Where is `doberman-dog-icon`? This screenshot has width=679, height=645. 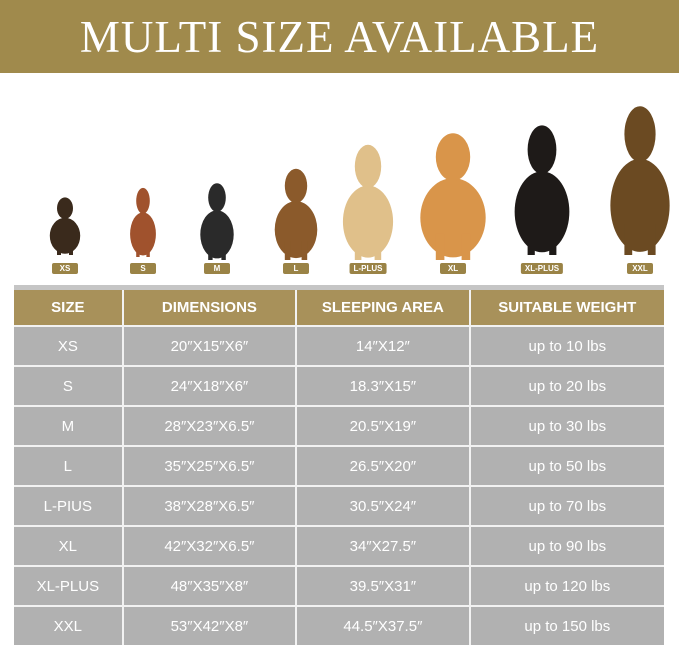
doberman-dog-icon is located at coordinates (542, 187).